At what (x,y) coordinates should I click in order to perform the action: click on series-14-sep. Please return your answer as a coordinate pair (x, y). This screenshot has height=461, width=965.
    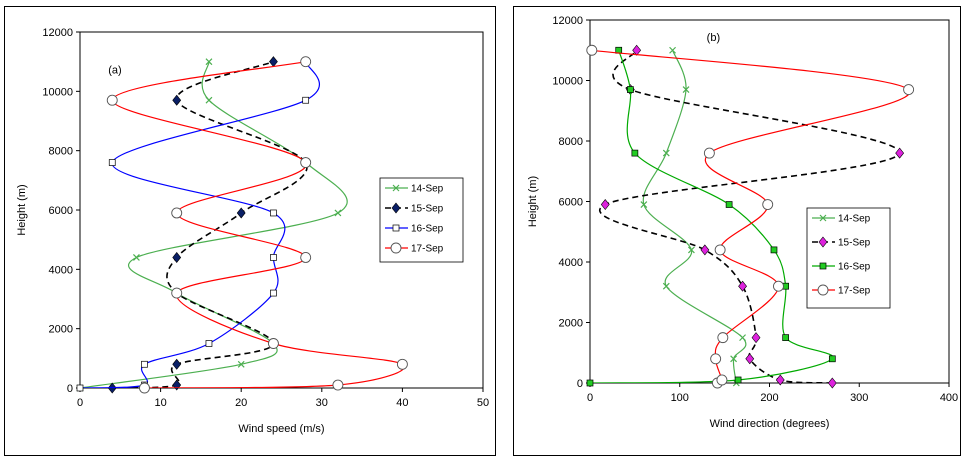
    Looking at the image, I should click on (693, 216).